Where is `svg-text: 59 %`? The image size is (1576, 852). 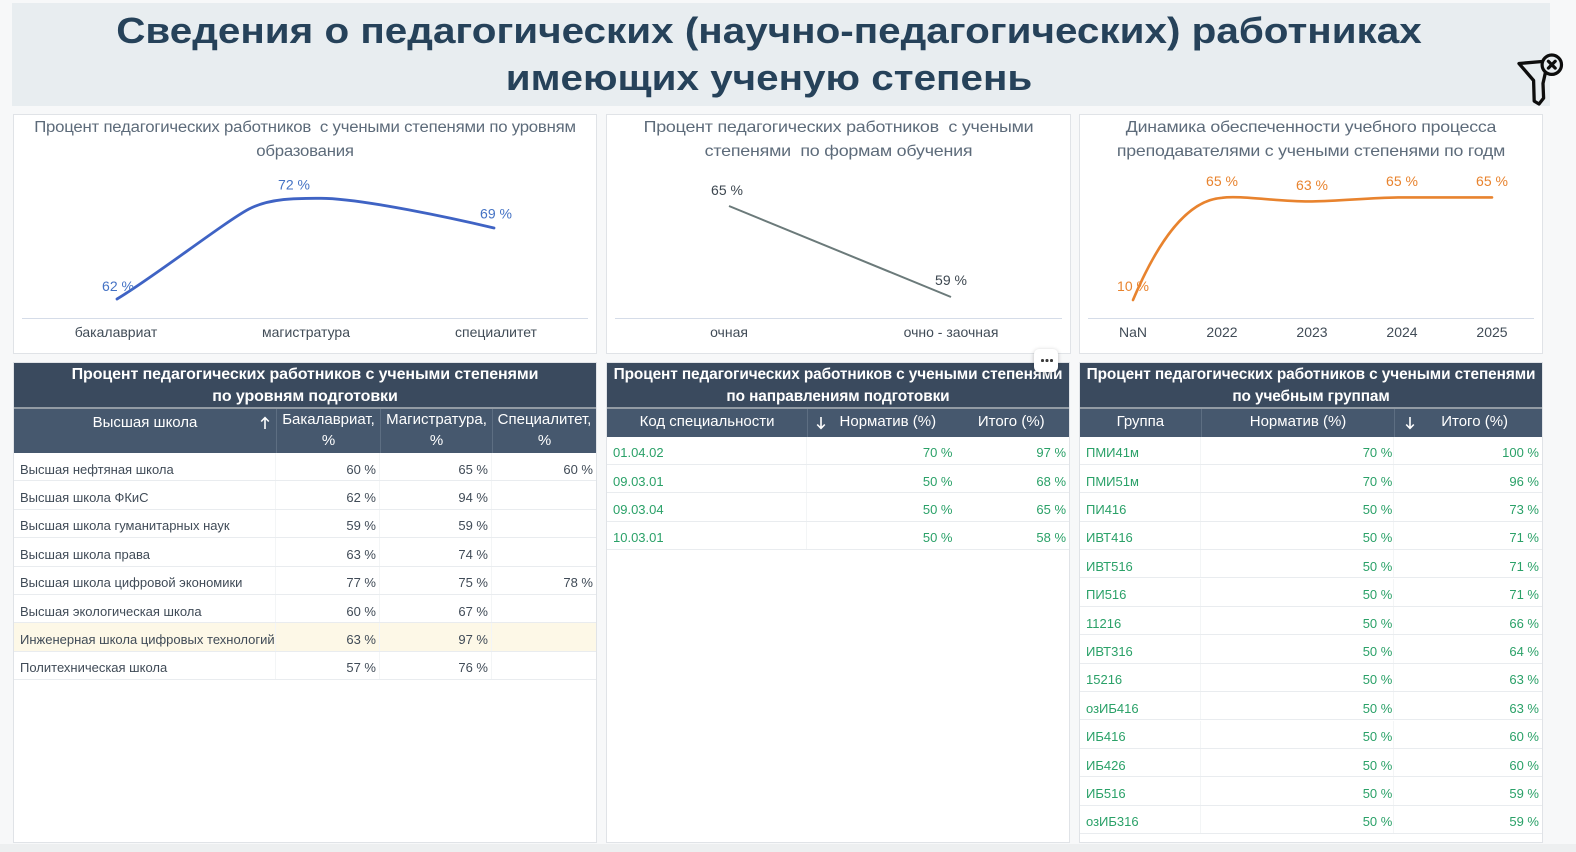 svg-text: 59 % is located at coordinates (951, 280).